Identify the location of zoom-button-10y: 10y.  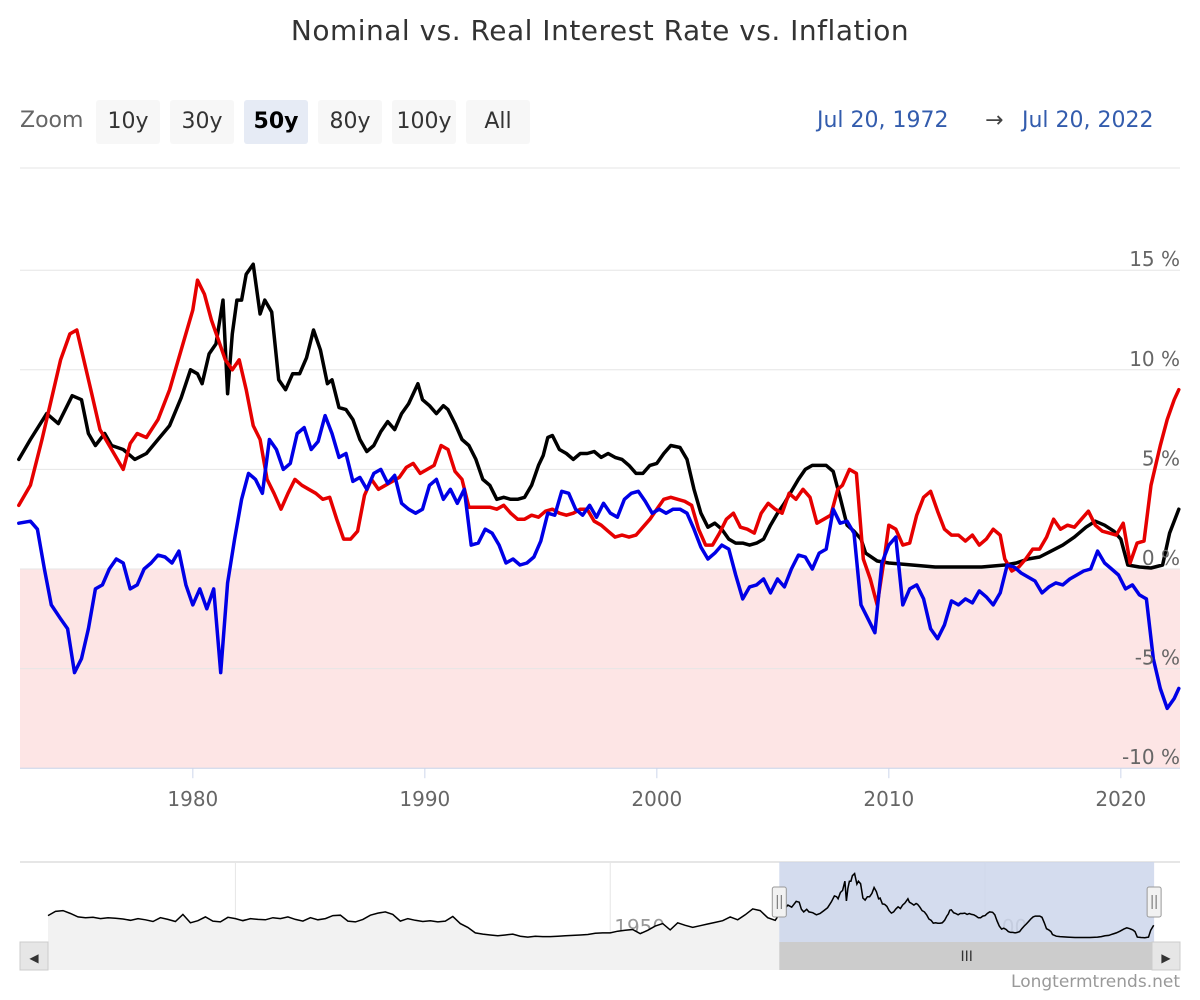
(128, 122).